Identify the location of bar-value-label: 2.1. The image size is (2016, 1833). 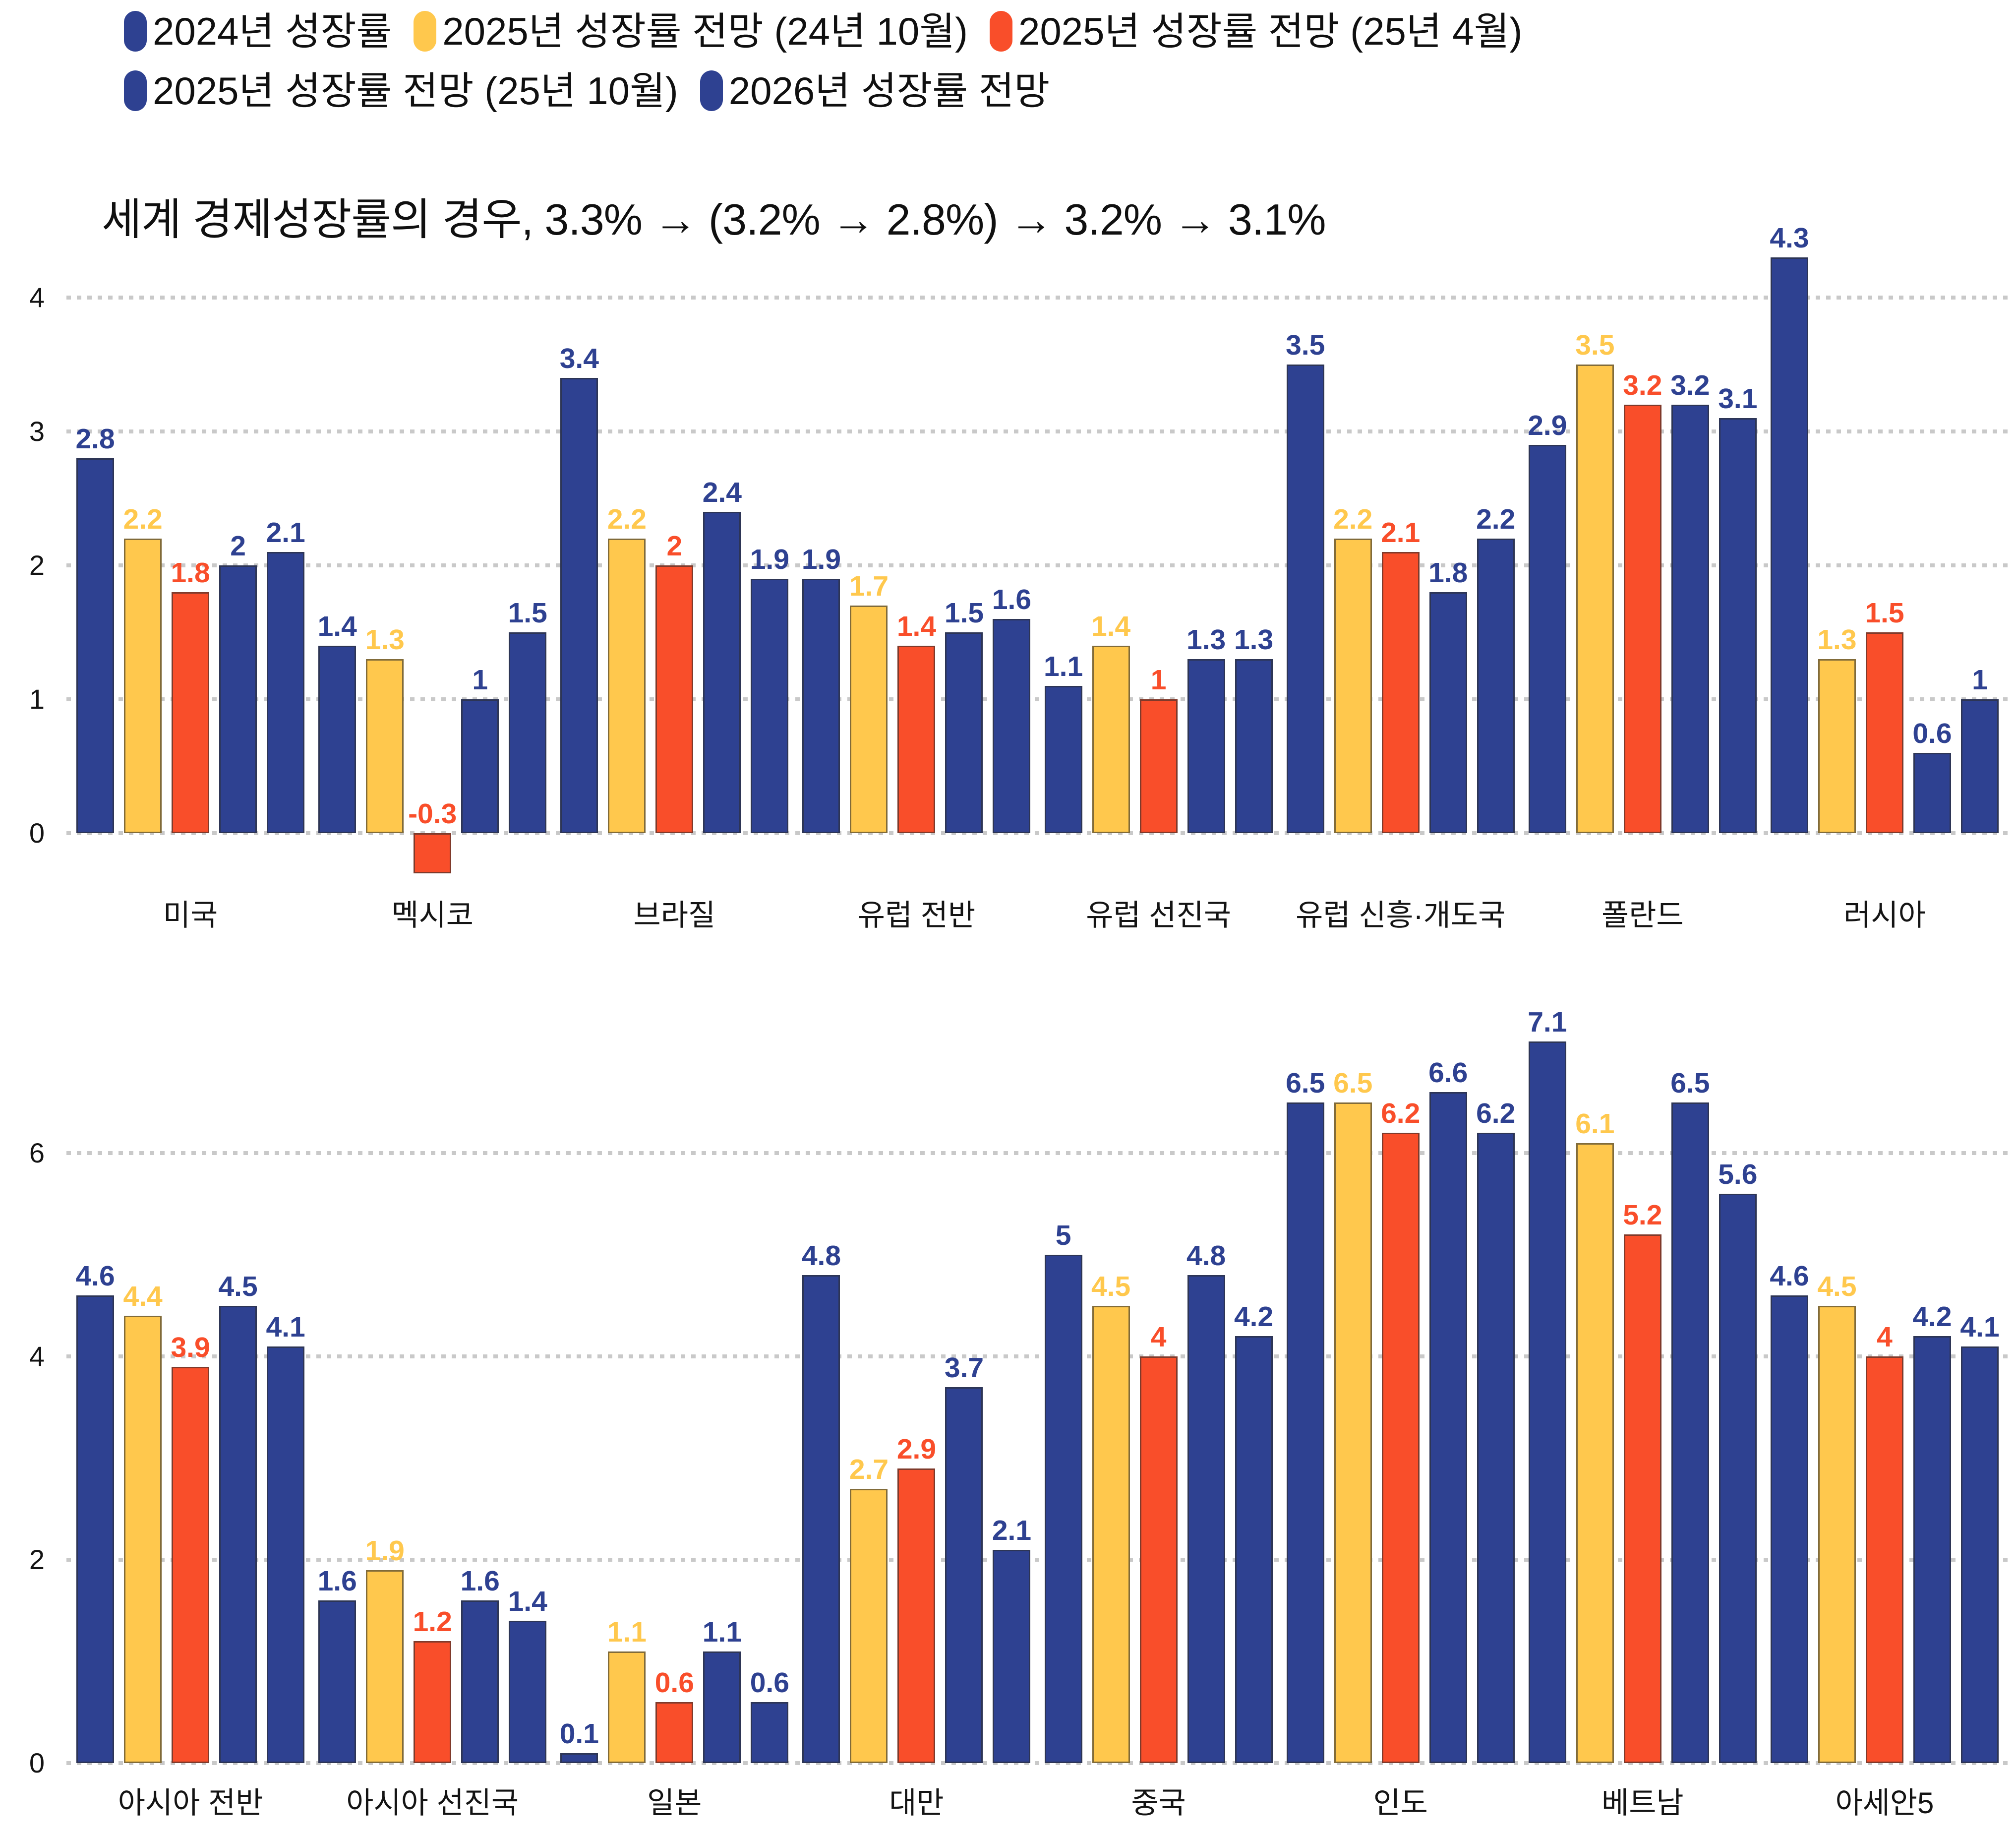
(1012, 1530).